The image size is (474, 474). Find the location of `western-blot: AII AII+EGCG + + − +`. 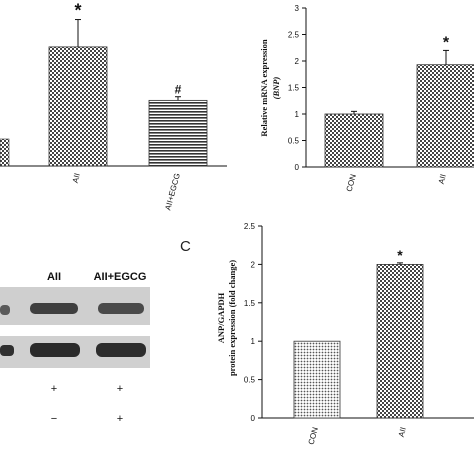

western-blot: AII AII+EGCG + + − + is located at coordinates (75, 348).